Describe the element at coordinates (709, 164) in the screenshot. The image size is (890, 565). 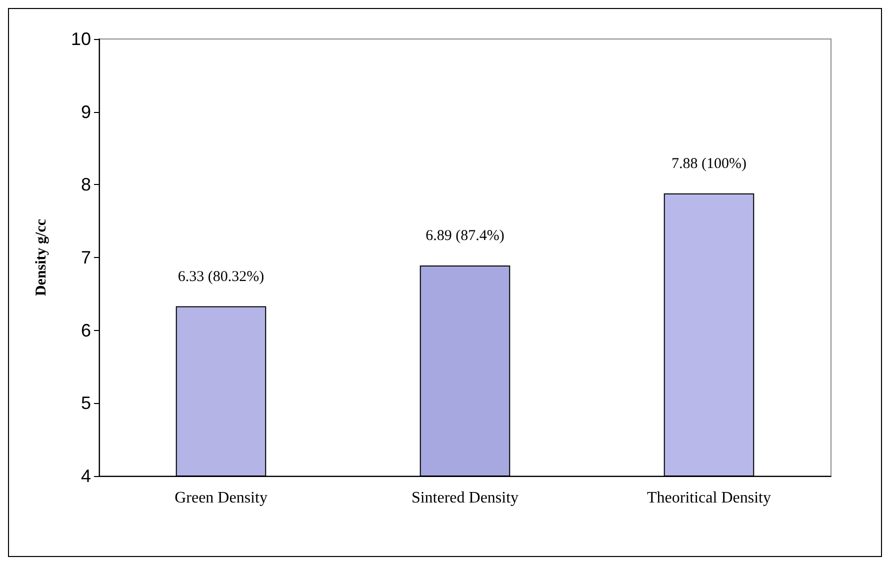
I see `data-label: 7.88 (100%)` at that location.